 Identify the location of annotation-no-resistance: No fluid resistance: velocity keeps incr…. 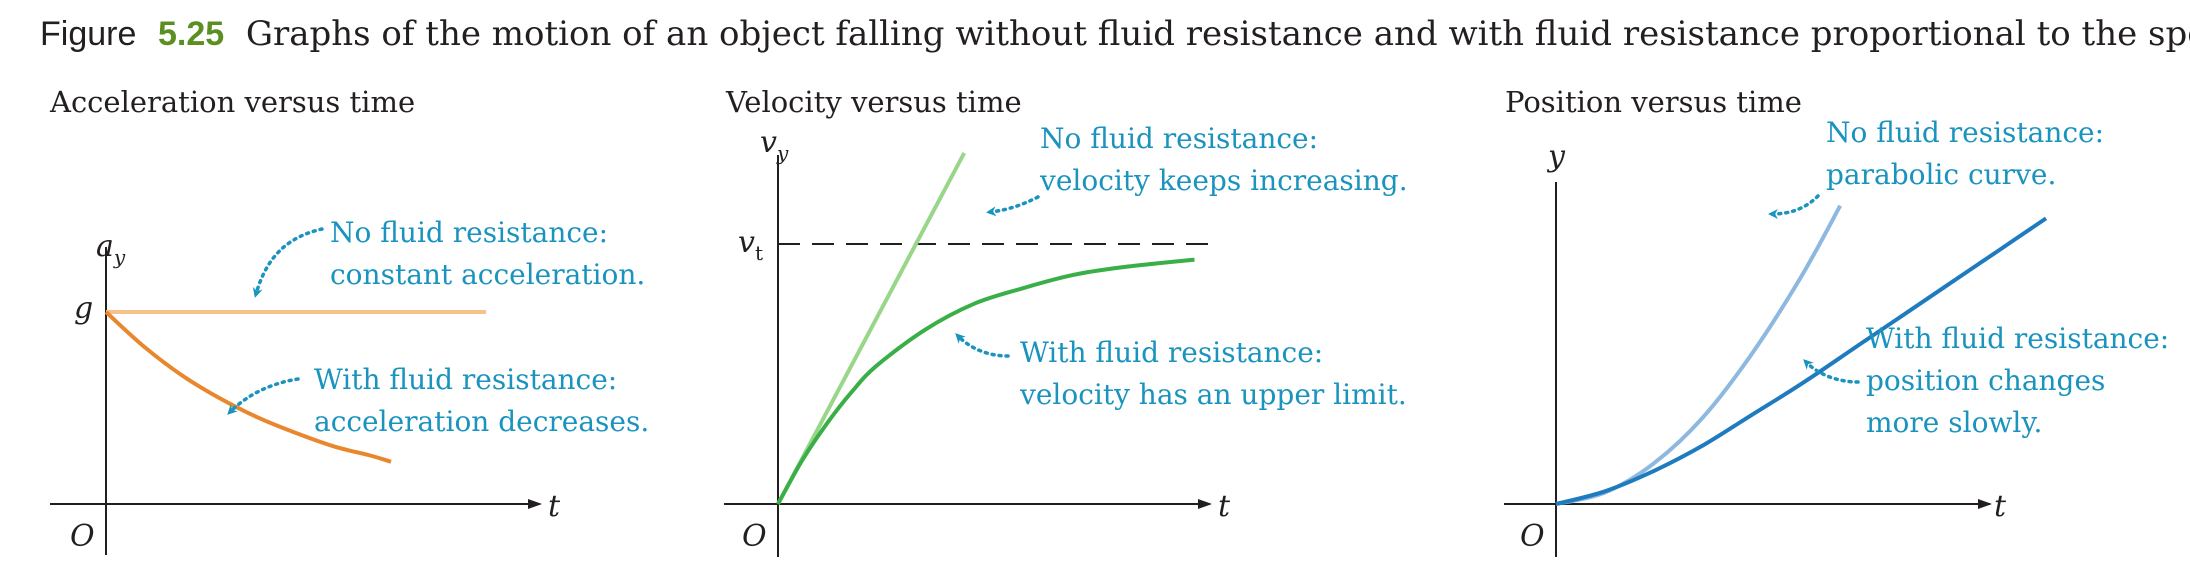
(1223, 159).